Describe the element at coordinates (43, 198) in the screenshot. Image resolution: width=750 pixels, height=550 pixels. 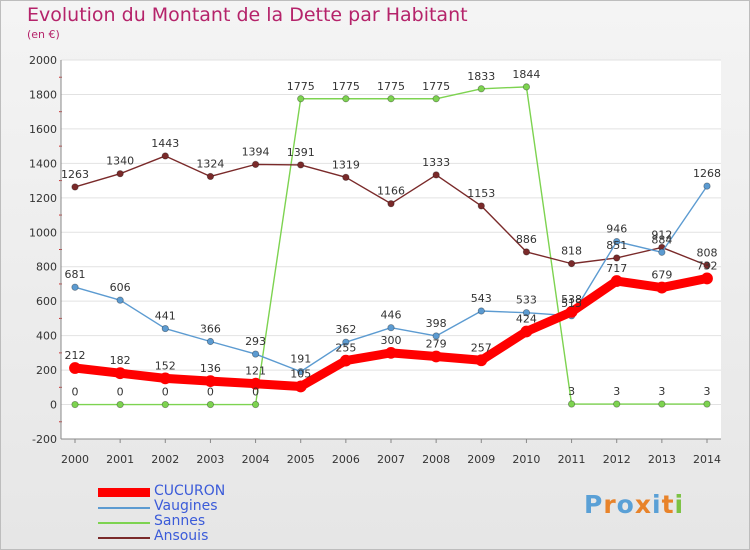
I see `y-tick-label: 1200` at that location.